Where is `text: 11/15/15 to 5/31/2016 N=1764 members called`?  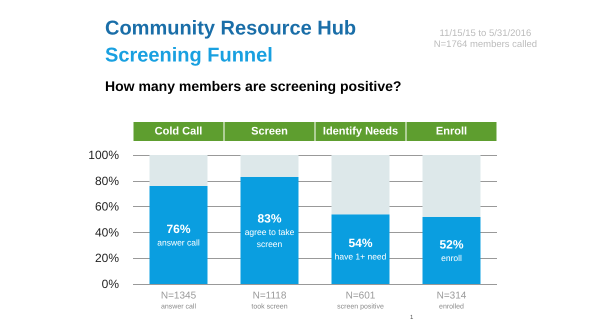 text: 11/15/15 to 5/31/2016 N=1764 members called is located at coordinates (485, 39).